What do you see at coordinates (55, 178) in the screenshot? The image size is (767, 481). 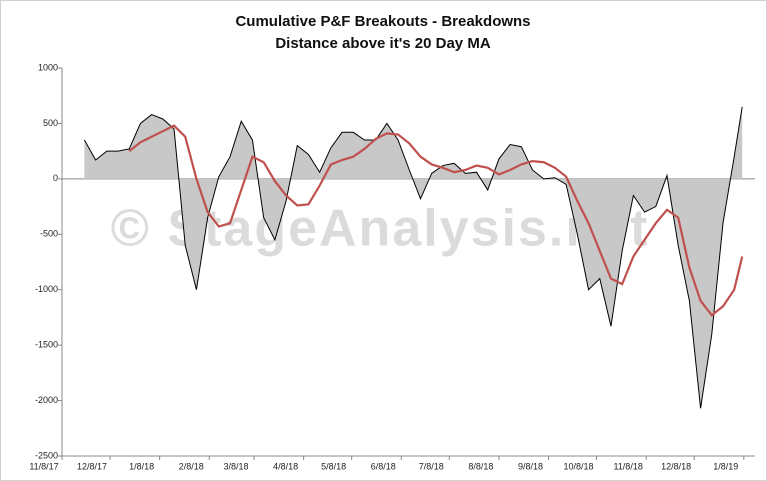 I see `y-tick-label: 0` at bounding box center [55, 178].